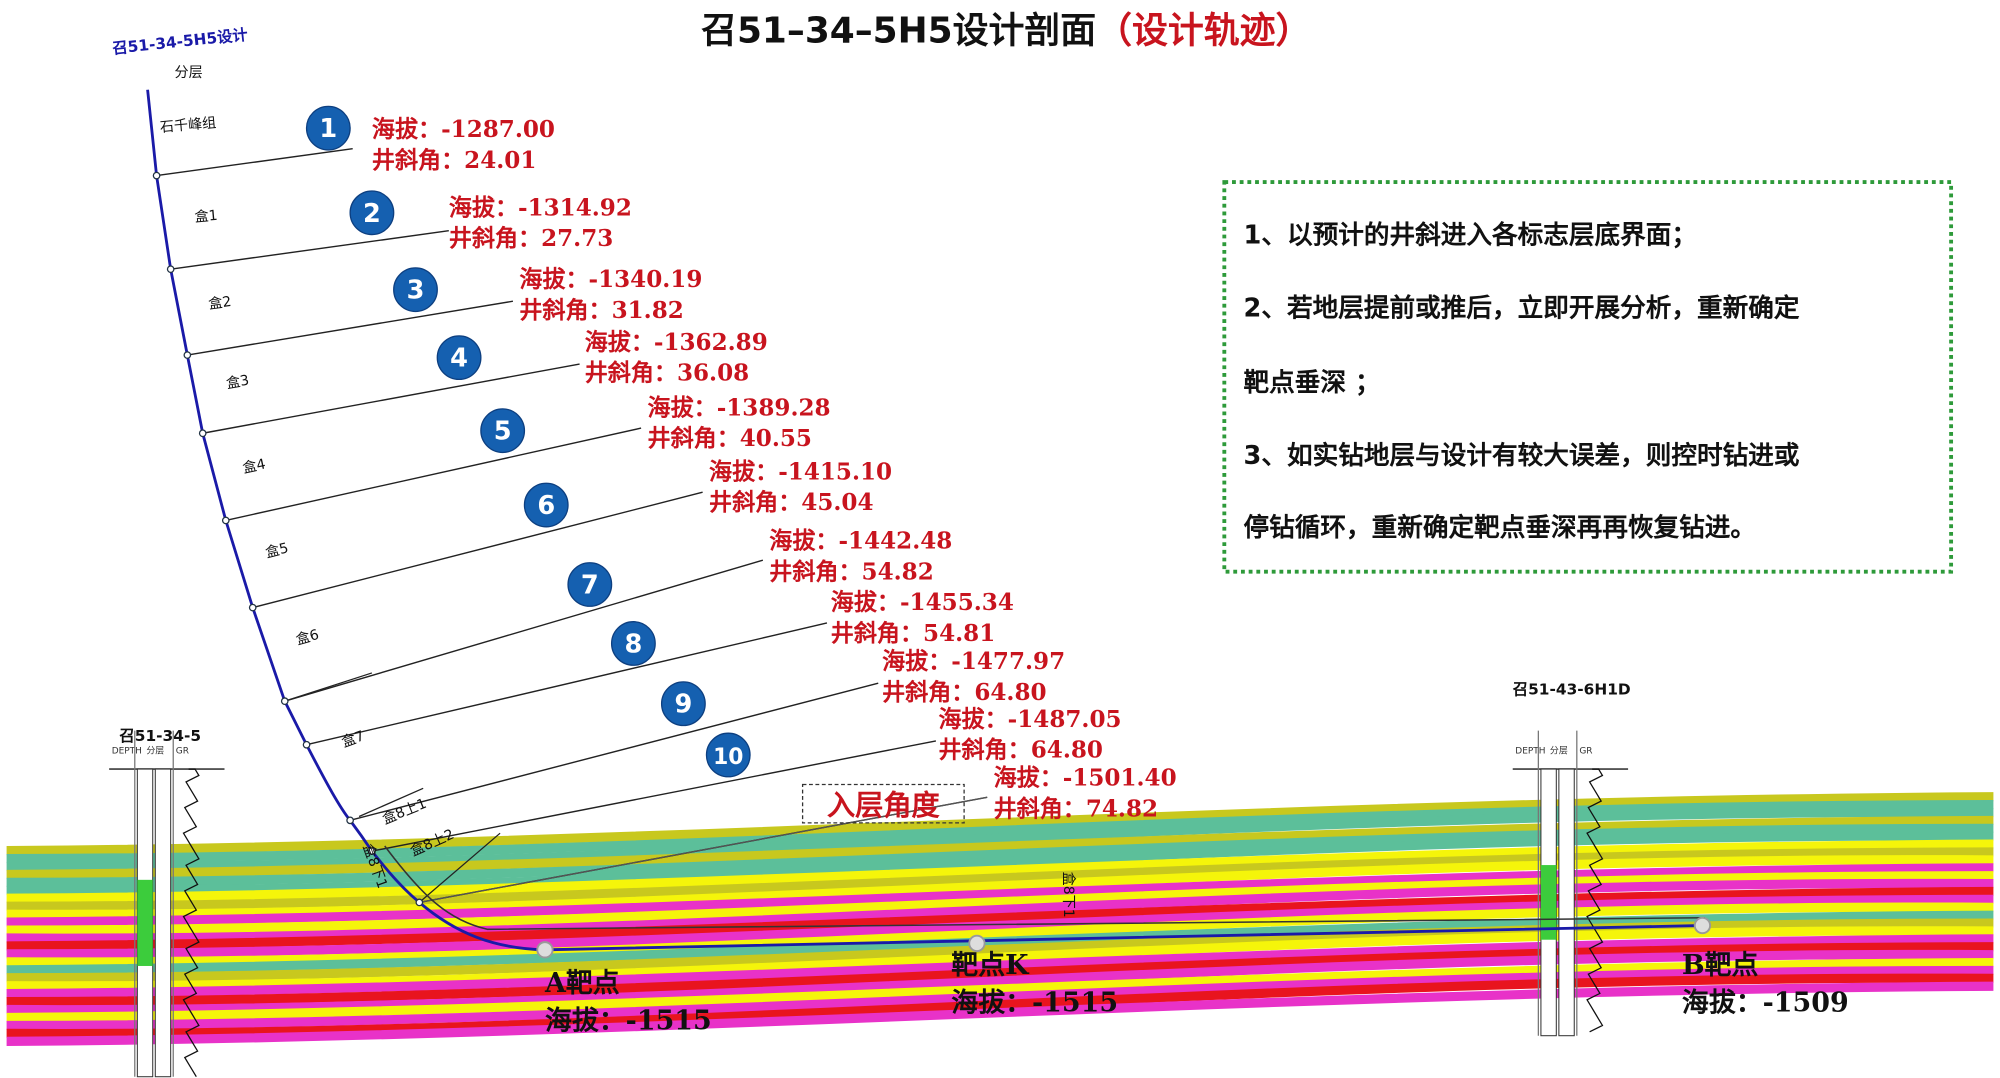 The height and width of the screenshot is (1078, 2000). I want to click on elevation-label: 海拔：-1477.97, so click(973, 661).